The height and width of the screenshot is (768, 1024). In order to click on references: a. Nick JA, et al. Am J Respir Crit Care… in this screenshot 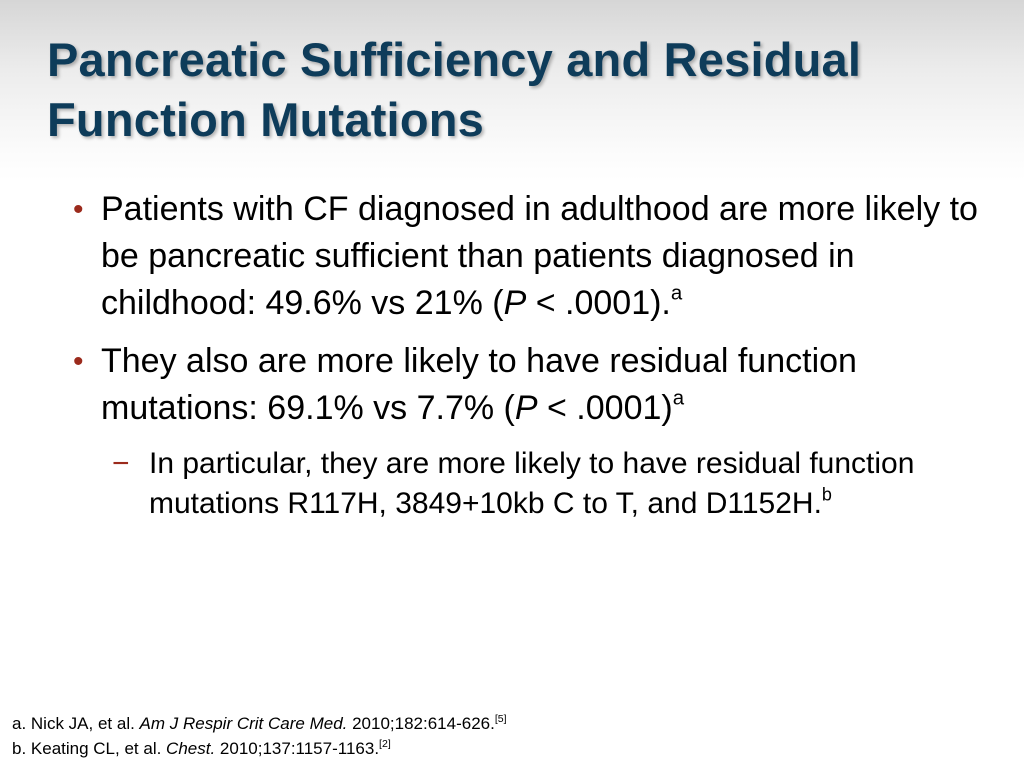, I will do `click(259, 736)`.